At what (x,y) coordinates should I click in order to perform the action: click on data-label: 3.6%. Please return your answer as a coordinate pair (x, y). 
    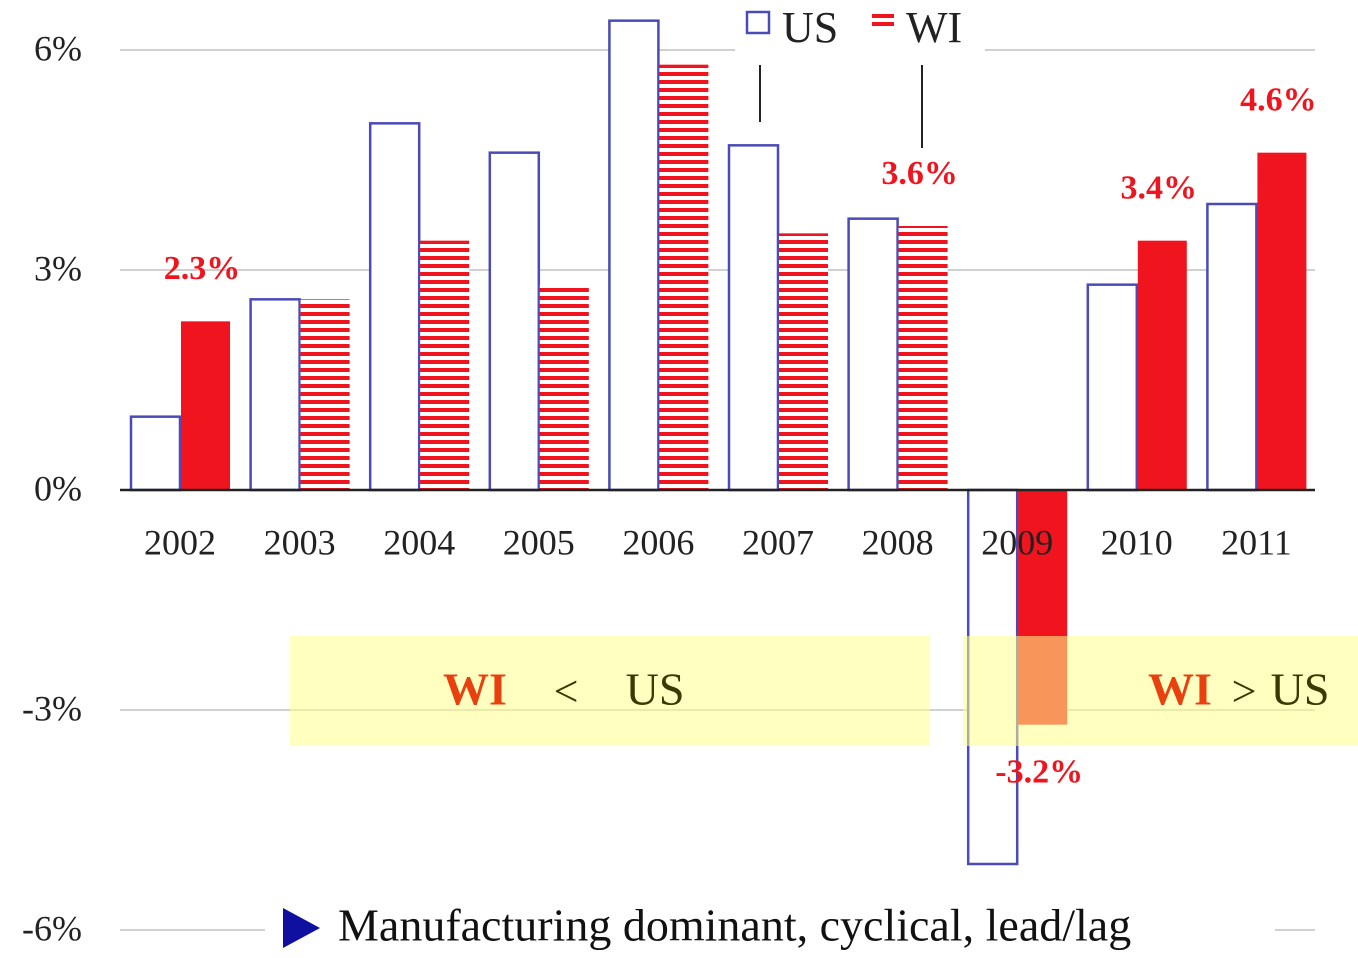
    Looking at the image, I should click on (919, 173).